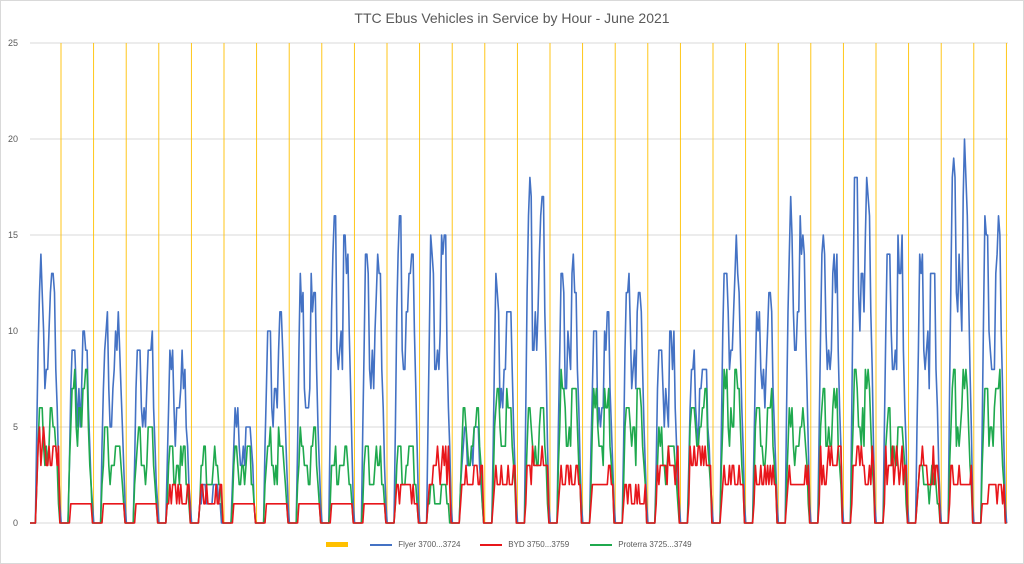 The width and height of the screenshot is (1024, 564). Describe the element at coordinates (491, 544) in the screenshot. I see `legend-swatch-byd` at that location.